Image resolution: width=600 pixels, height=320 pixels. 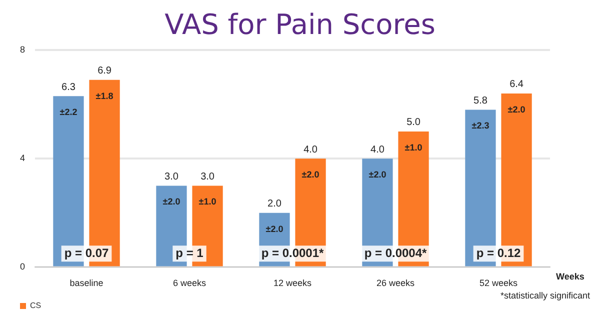 What do you see at coordinates (105, 71) in the screenshot?
I see `data-label: 6.9` at bounding box center [105, 71].